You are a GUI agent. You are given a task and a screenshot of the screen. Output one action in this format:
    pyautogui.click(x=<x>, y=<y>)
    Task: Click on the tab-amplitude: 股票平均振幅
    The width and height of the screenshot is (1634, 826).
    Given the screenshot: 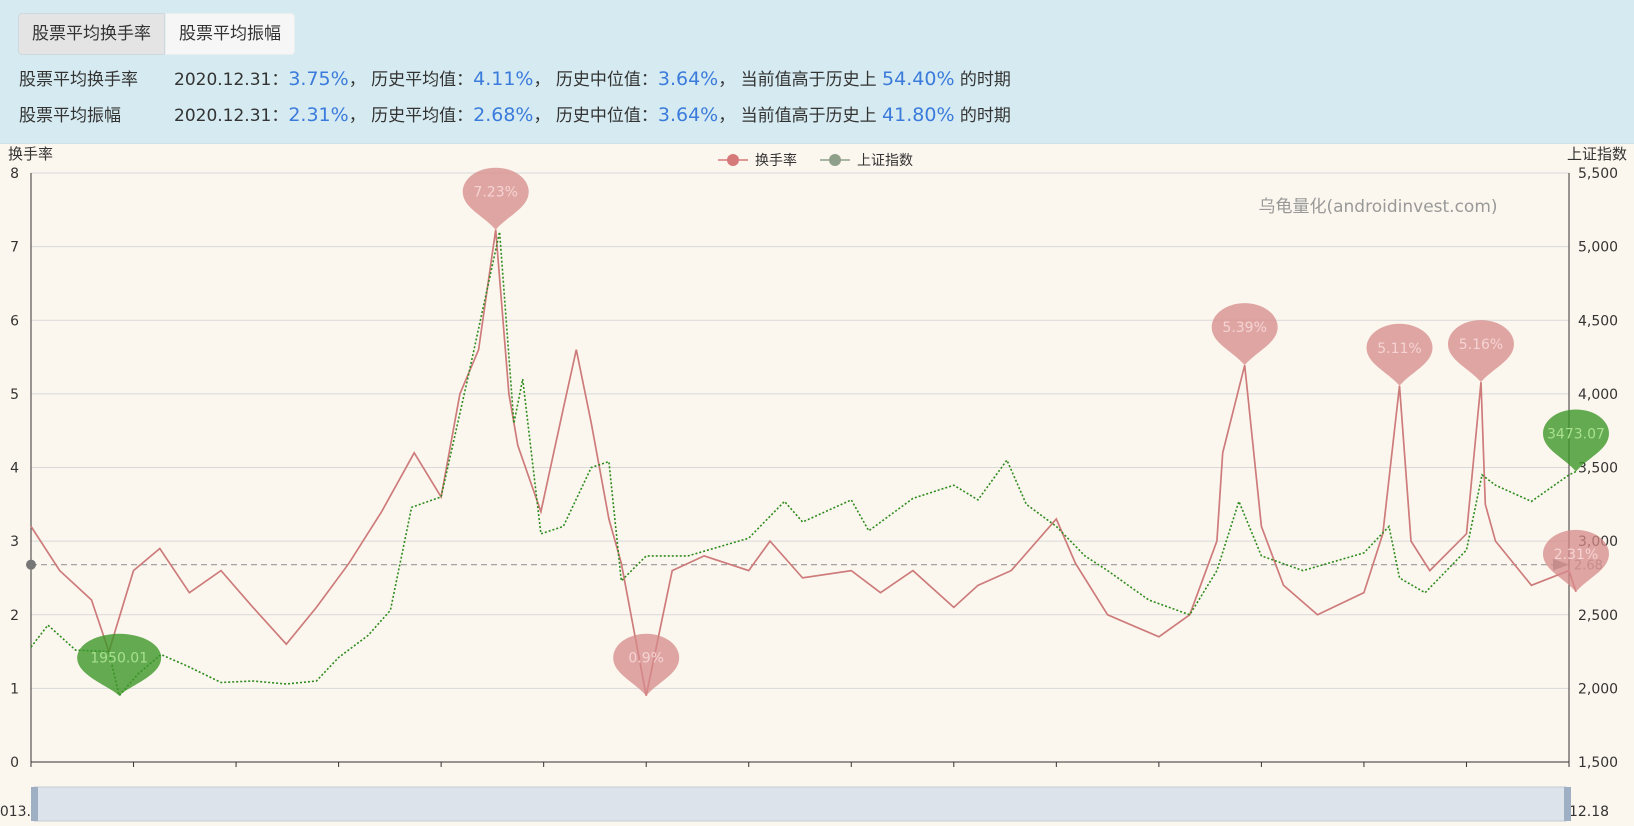 What is the action you would take?
    pyautogui.click(x=230, y=34)
    